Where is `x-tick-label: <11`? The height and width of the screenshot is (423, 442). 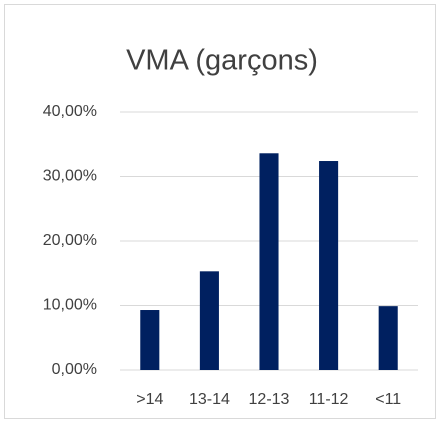
x-tick-label: <11 is located at coordinates (388, 399).